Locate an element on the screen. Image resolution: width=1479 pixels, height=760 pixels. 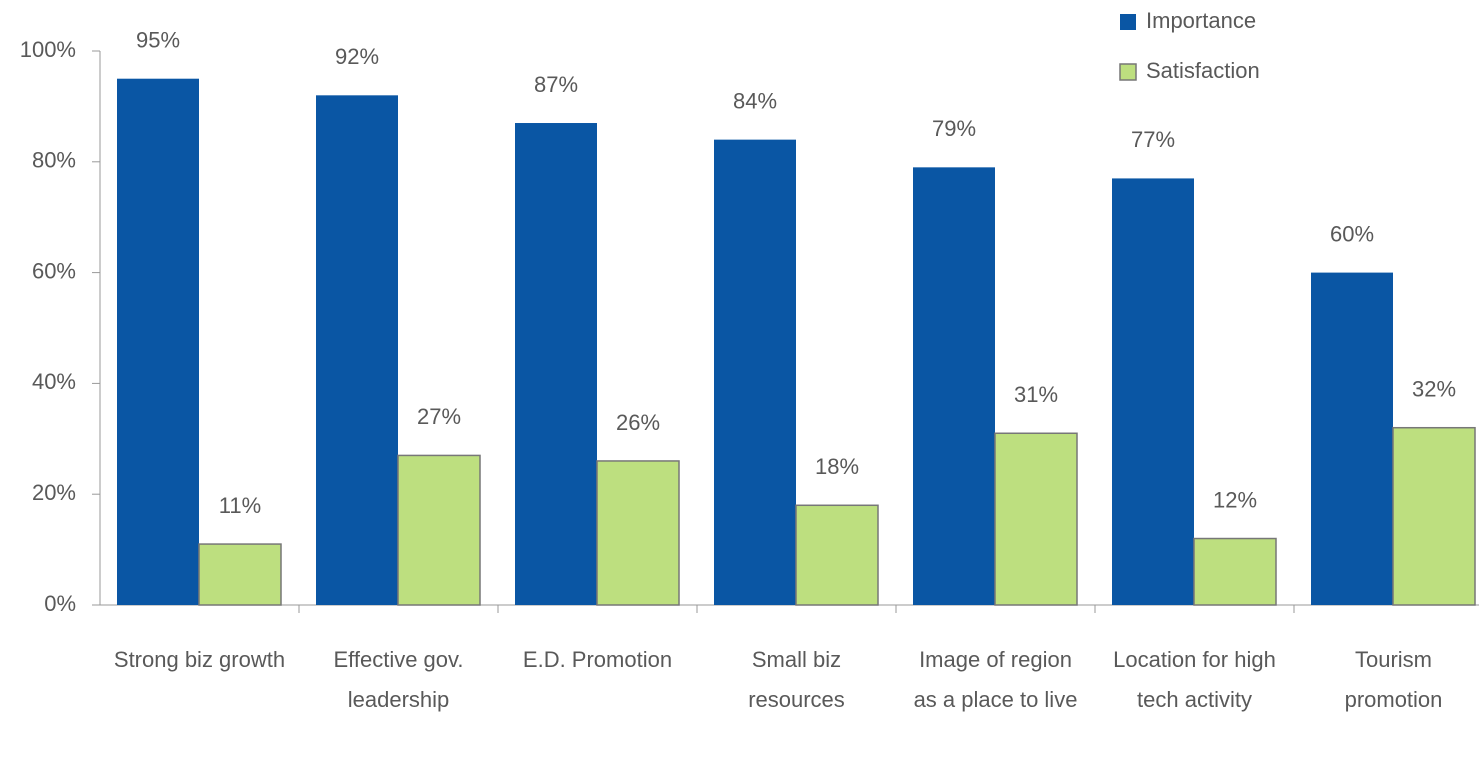
legend-label: Importance is located at coordinates (1201, 20).